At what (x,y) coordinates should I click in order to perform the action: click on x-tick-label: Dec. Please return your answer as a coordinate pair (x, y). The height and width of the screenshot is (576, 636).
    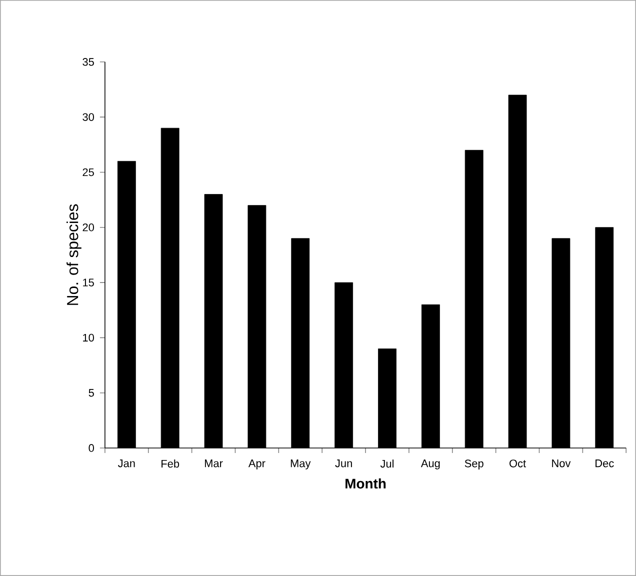
    Looking at the image, I should click on (605, 464).